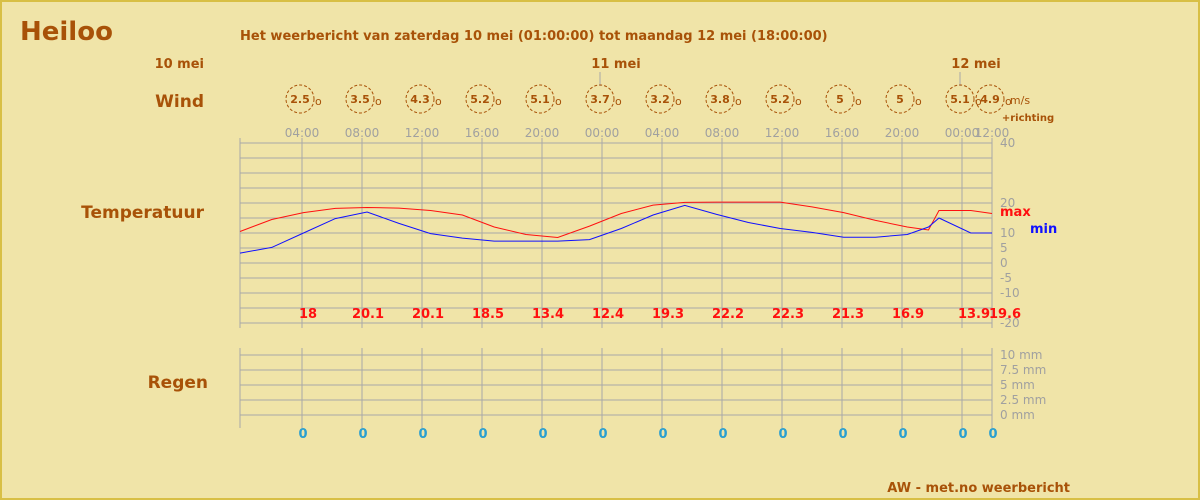 Image resolution: width=1200 pixels, height=500 pixels. Describe the element at coordinates (1007, 203) in the screenshot. I see `y-tick-label: 20` at that location.